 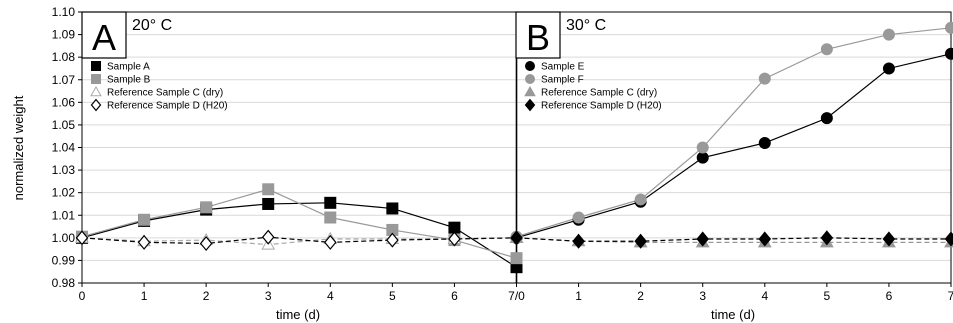 I want to click on panel-b-letter-box, so click(x=538, y=35).